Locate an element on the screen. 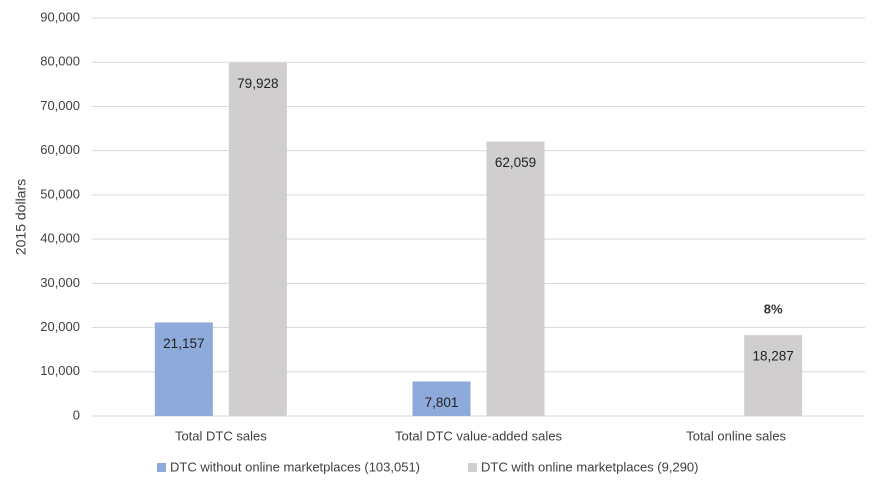  value-label: 21,157 is located at coordinates (183, 343).